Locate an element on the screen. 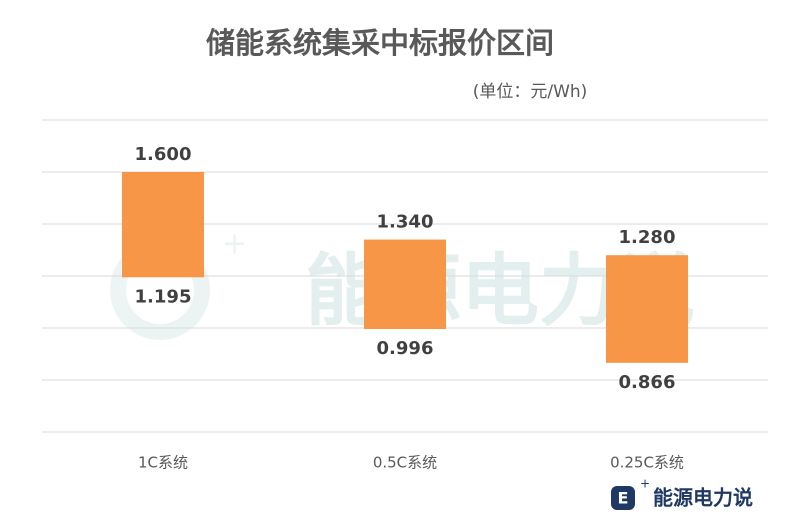 The width and height of the screenshot is (791, 520). value-label: 1.600 is located at coordinates (163, 154).